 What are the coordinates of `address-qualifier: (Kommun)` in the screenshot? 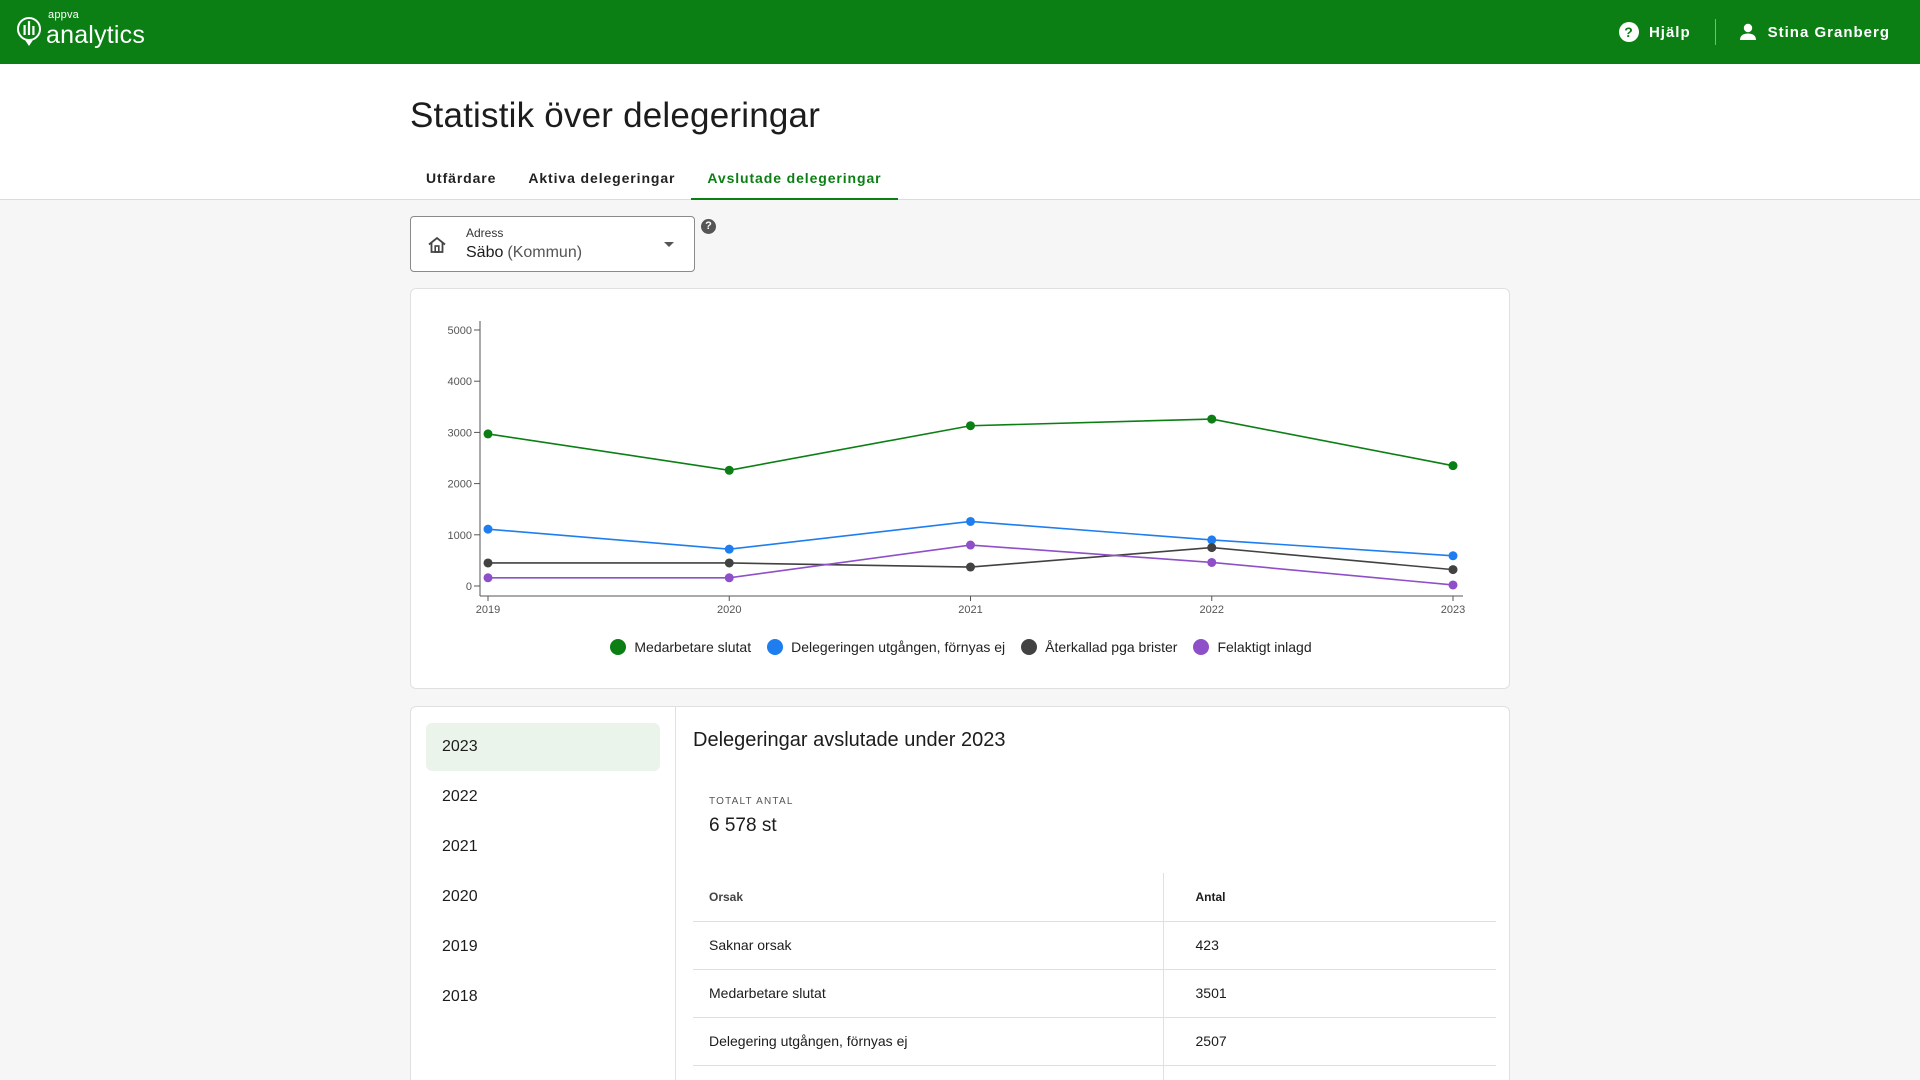 It's located at (545, 252).